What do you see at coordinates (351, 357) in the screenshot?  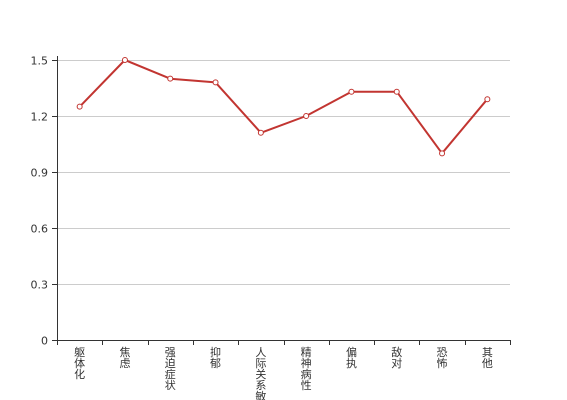 I see `x-tick-label: 偏执` at bounding box center [351, 357].